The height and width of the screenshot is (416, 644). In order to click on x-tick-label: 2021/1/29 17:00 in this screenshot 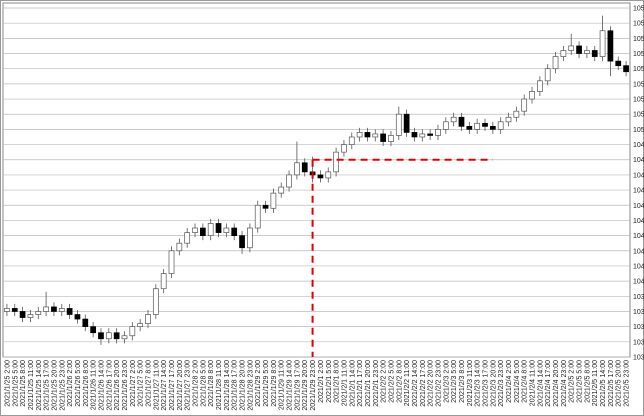, I will do `click(297, 385)`.